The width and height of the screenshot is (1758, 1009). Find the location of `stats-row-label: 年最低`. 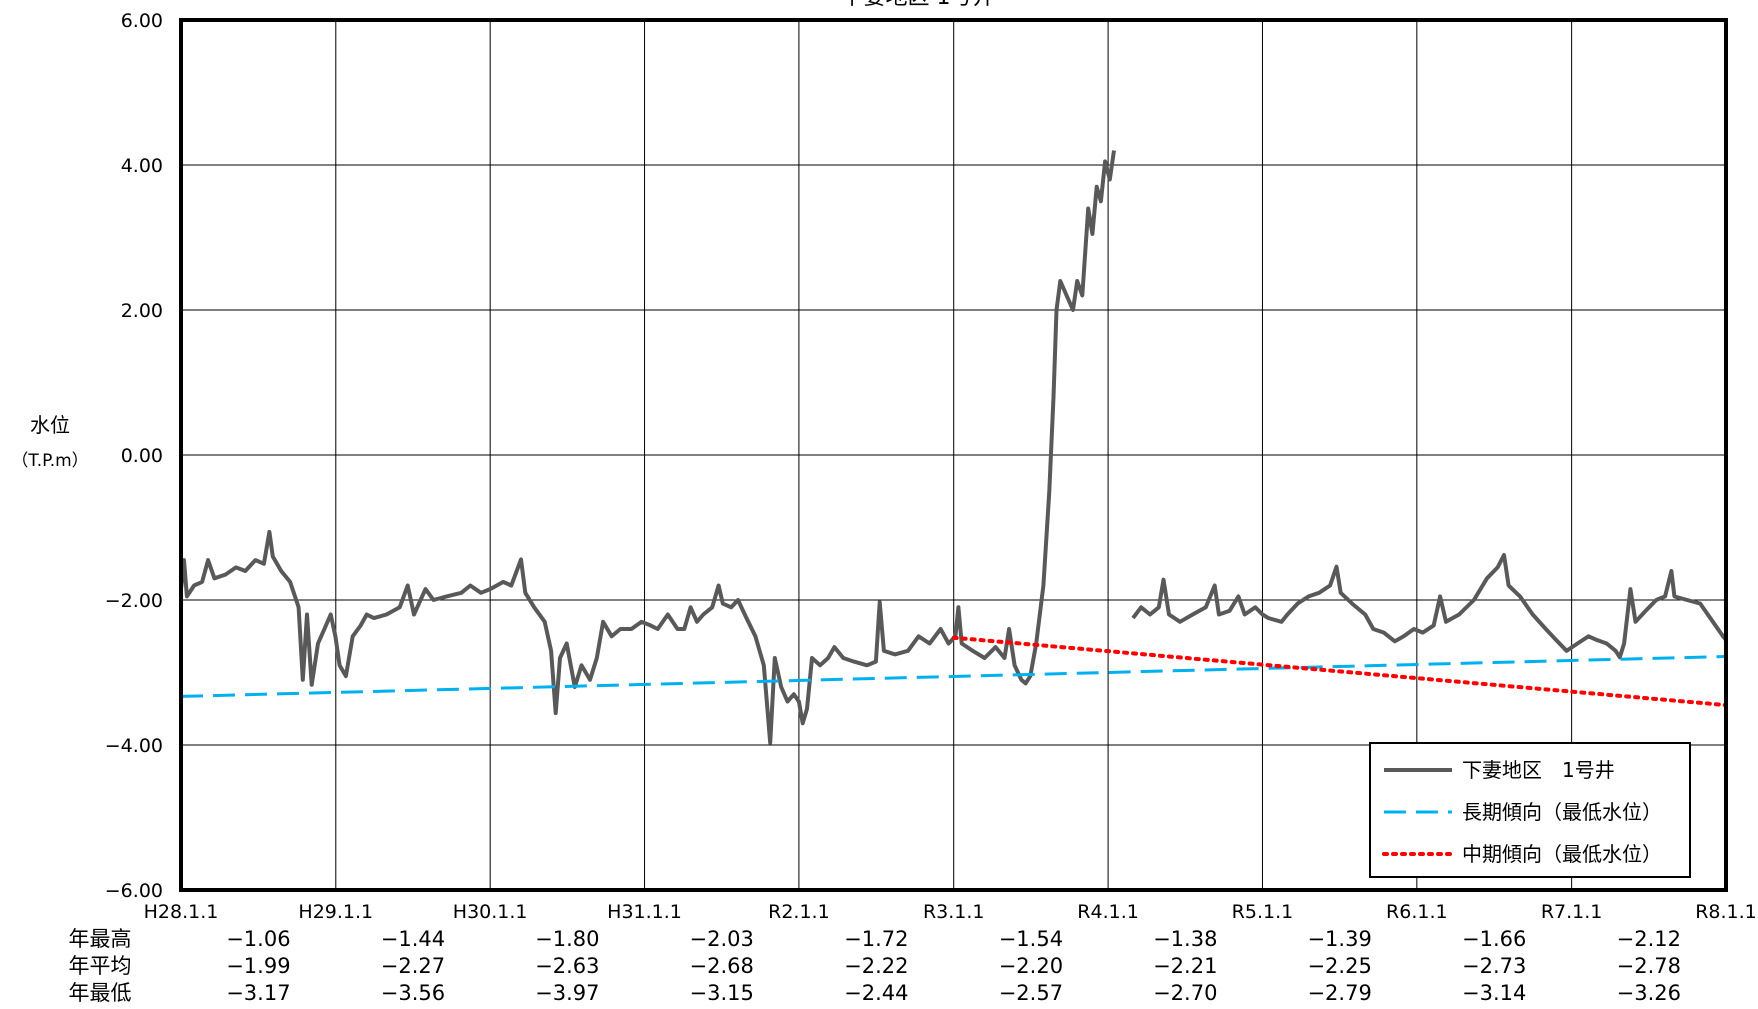

stats-row-label: 年最低 is located at coordinates (100, 993).